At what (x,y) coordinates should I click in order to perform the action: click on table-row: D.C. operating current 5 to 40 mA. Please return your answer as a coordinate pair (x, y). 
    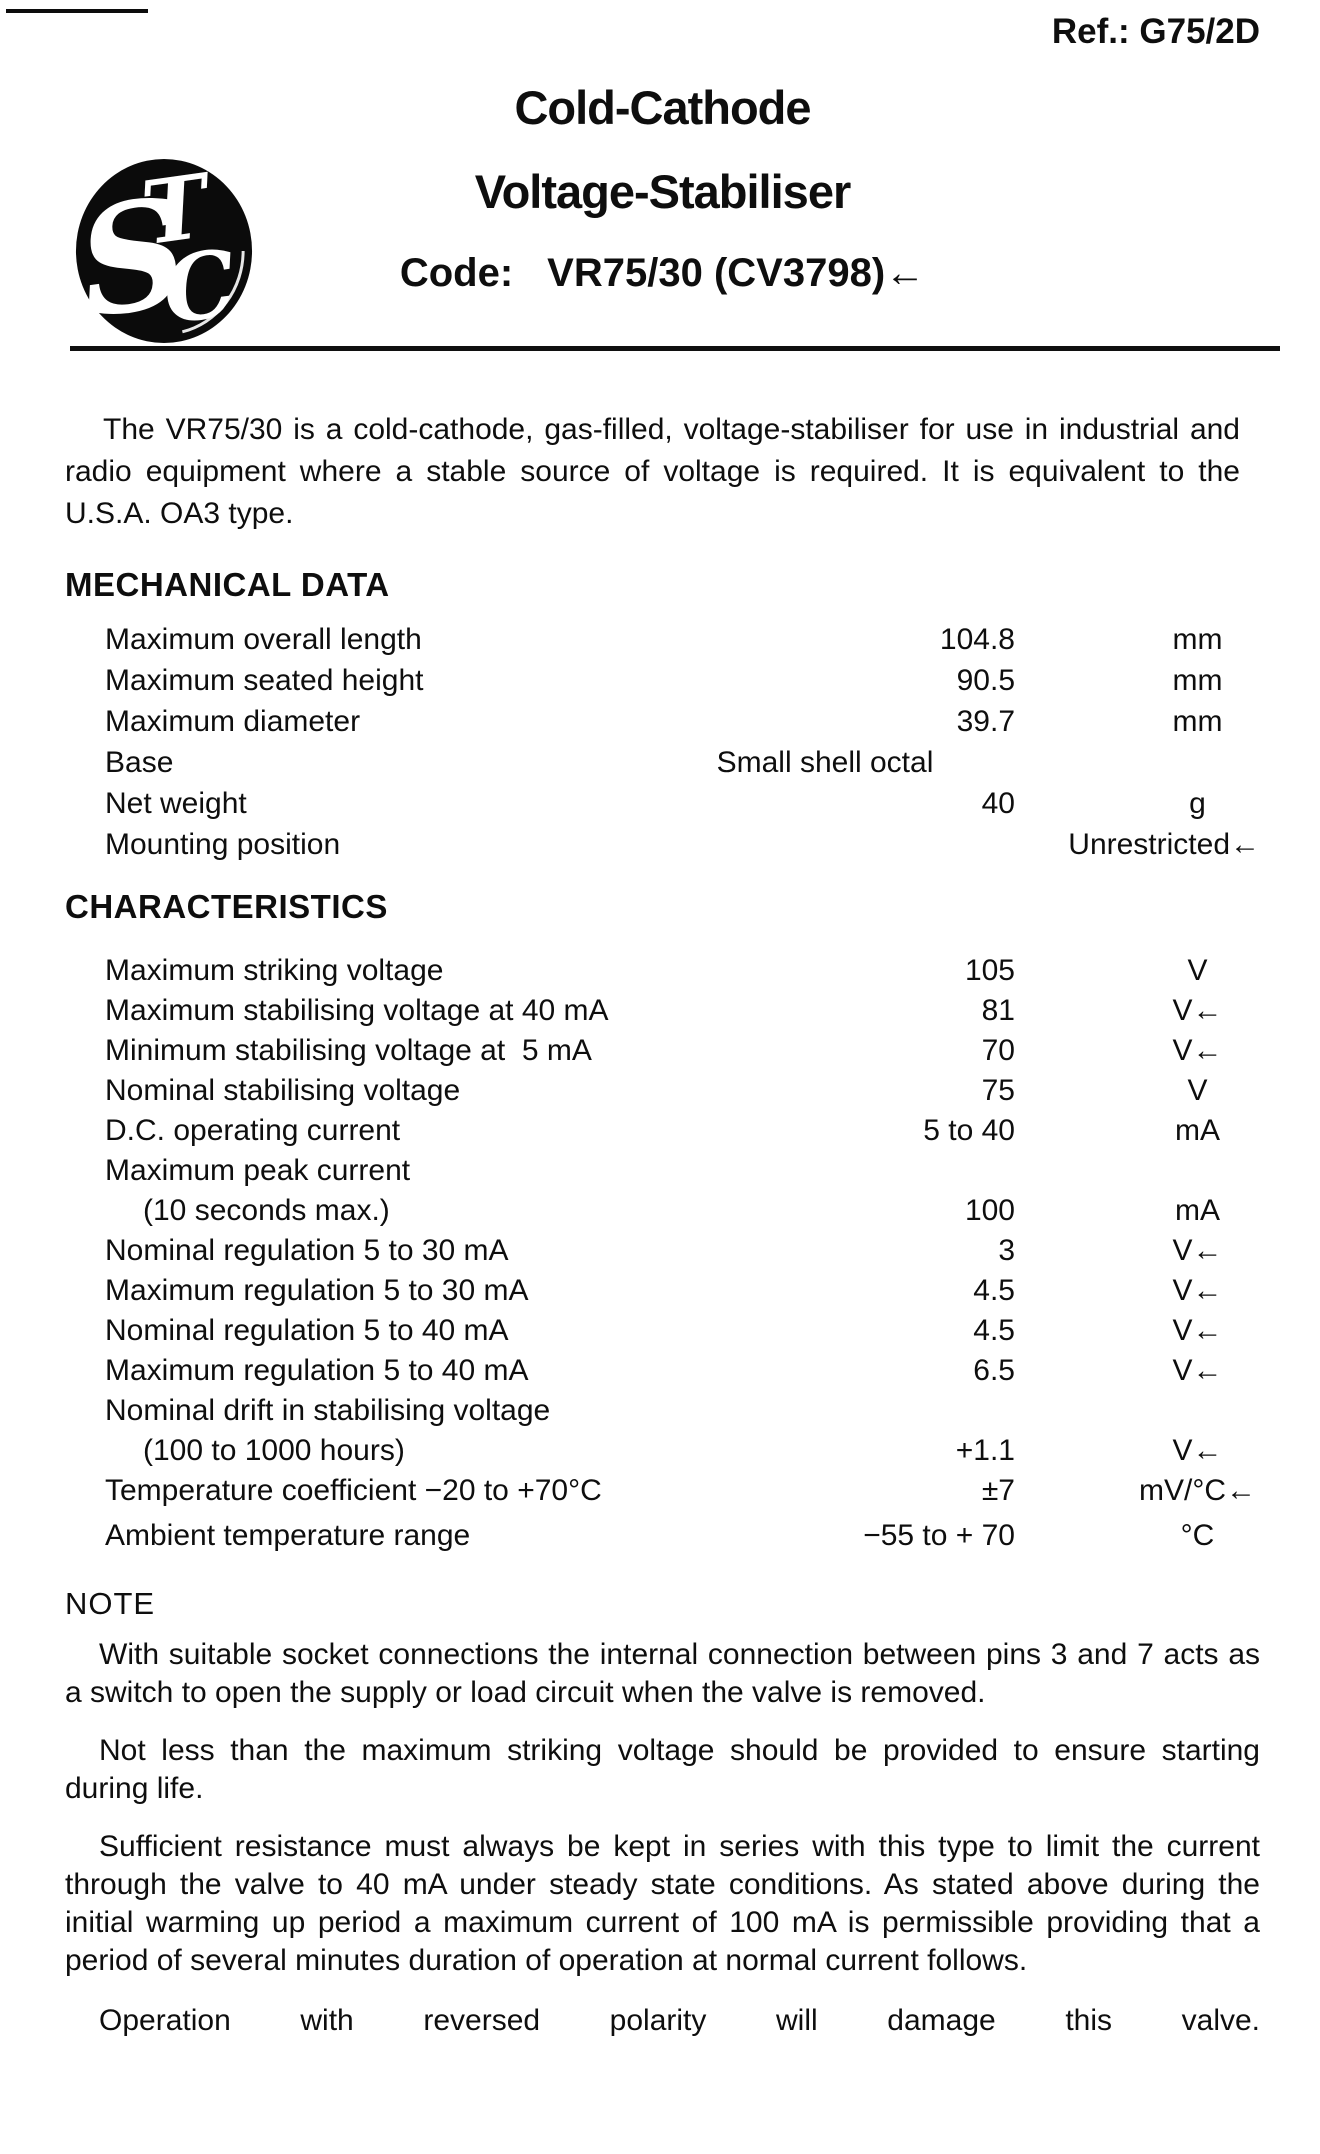
    Looking at the image, I should click on (662, 1131).